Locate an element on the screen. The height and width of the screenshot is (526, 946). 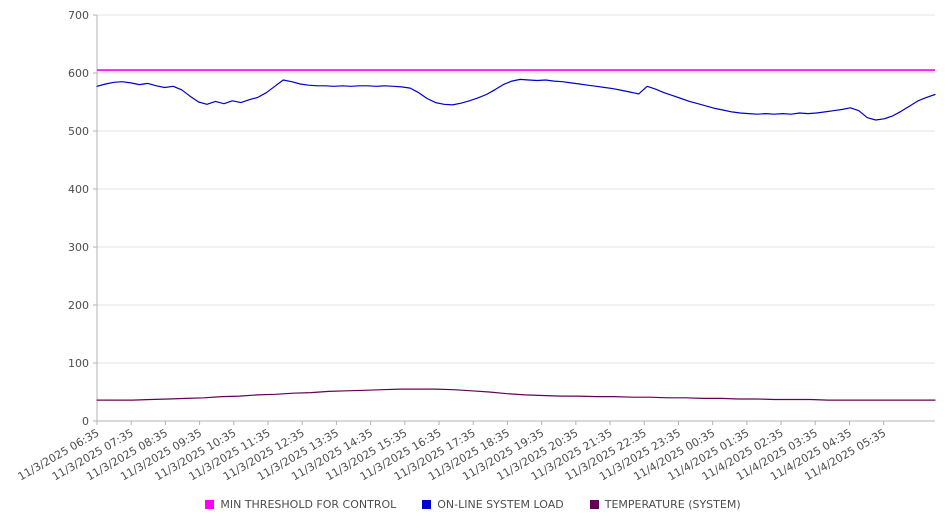
svg-text: 200 is located at coordinates (78, 305).